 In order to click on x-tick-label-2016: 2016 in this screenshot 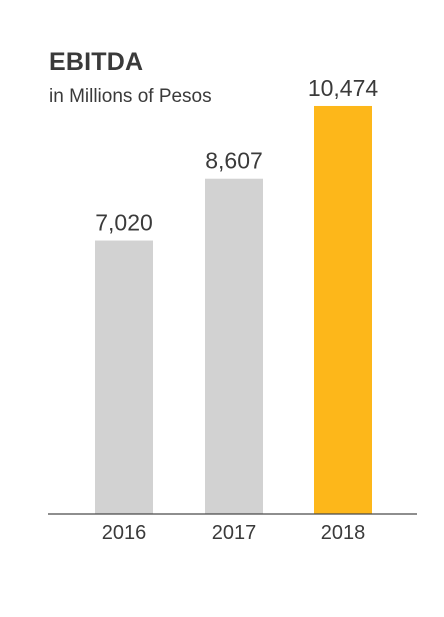, I will do `click(124, 533)`.